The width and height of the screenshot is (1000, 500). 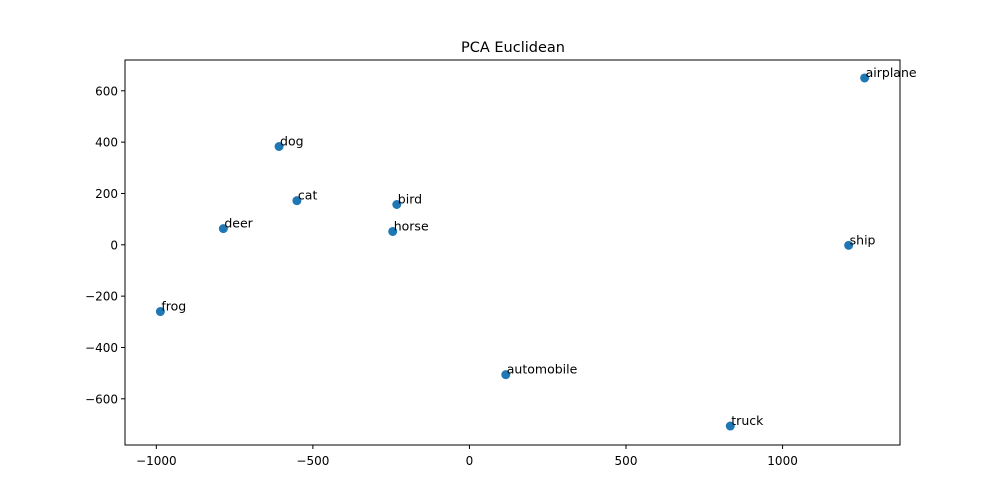 I want to click on point-label-automobile: automobile, so click(x=542, y=369).